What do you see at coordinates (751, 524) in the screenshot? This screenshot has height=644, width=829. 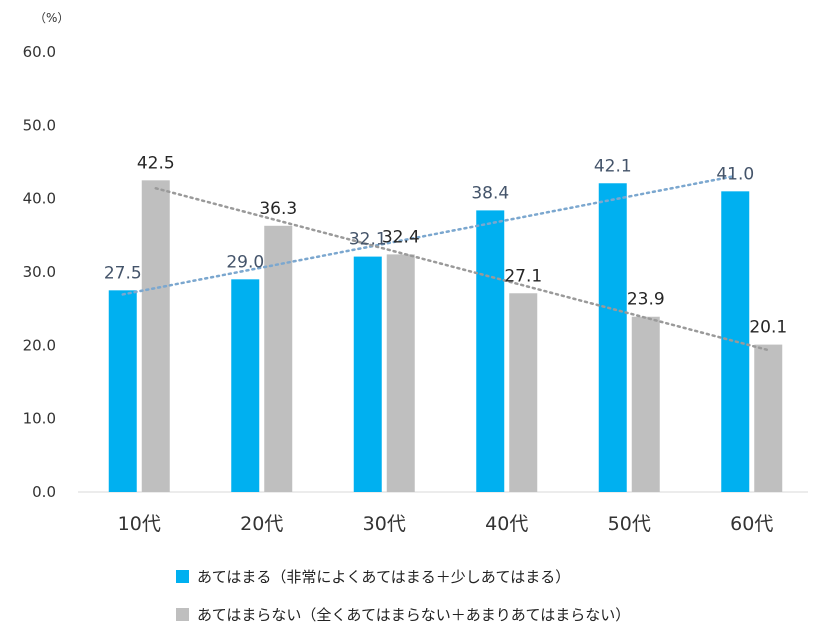 I see `x-category-label: 60代` at bounding box center [751, 524].